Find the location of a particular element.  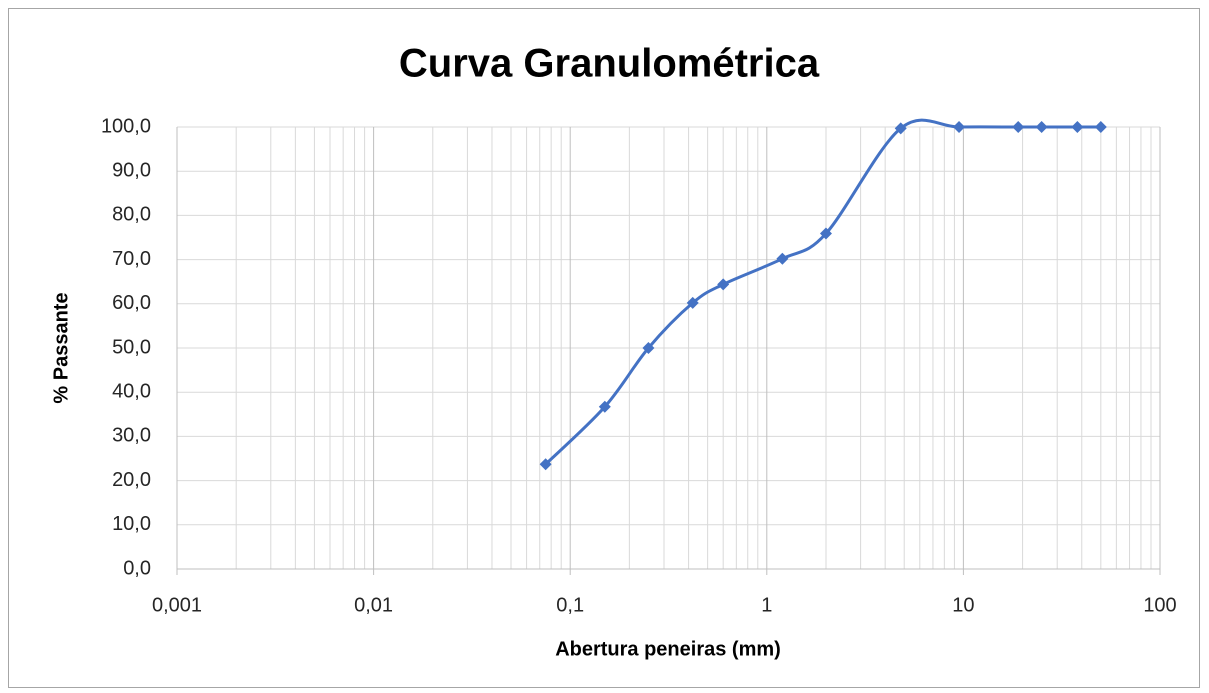

x-tick-label: 10 is located at coordinates (963, 605).